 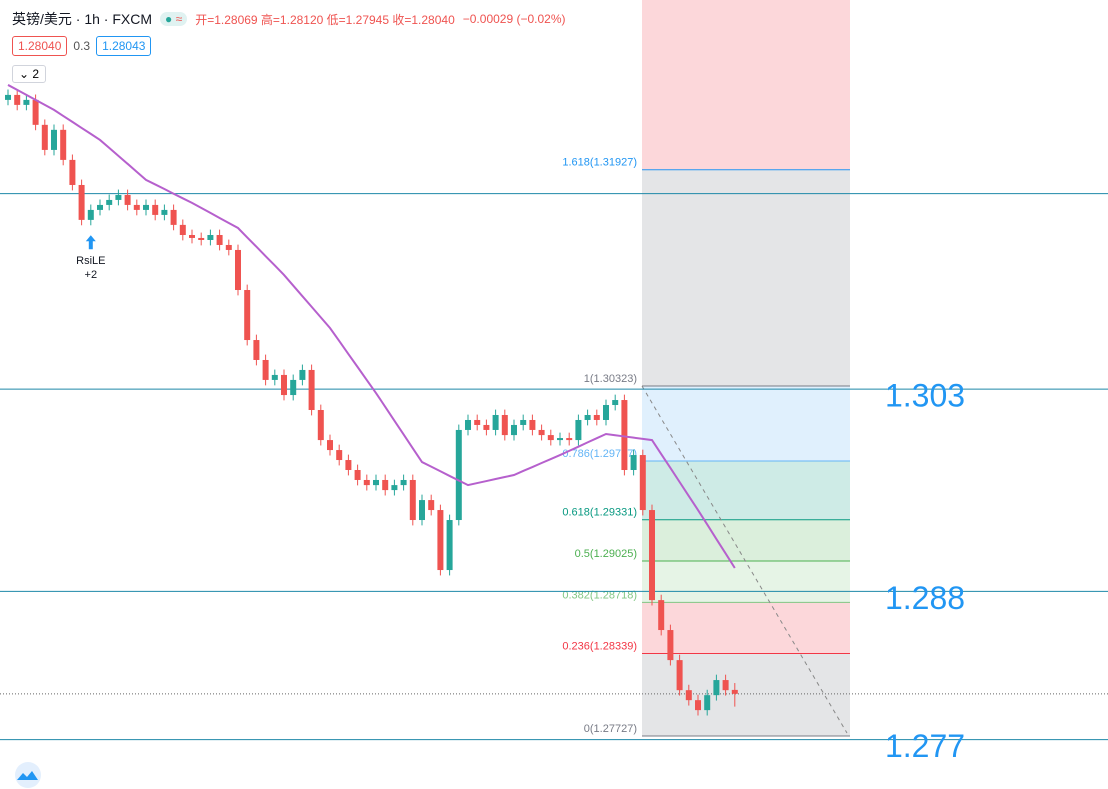 I want to click on fib-label: 0.382(1.28718), so click(x=599, y=595).